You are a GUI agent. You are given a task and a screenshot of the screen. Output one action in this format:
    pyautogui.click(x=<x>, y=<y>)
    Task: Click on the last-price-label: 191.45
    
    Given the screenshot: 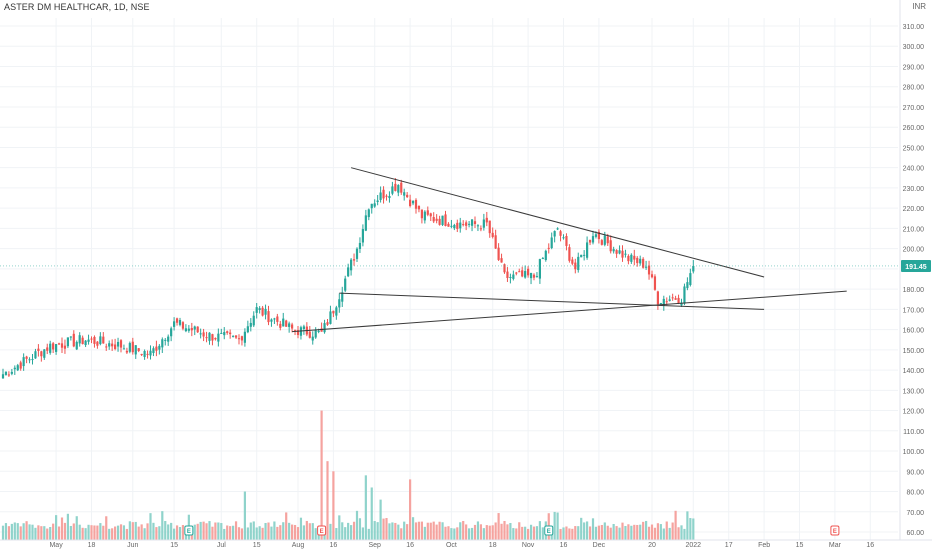 What is the action you would take?
    pyautogui.click(x=916, y=267)
    